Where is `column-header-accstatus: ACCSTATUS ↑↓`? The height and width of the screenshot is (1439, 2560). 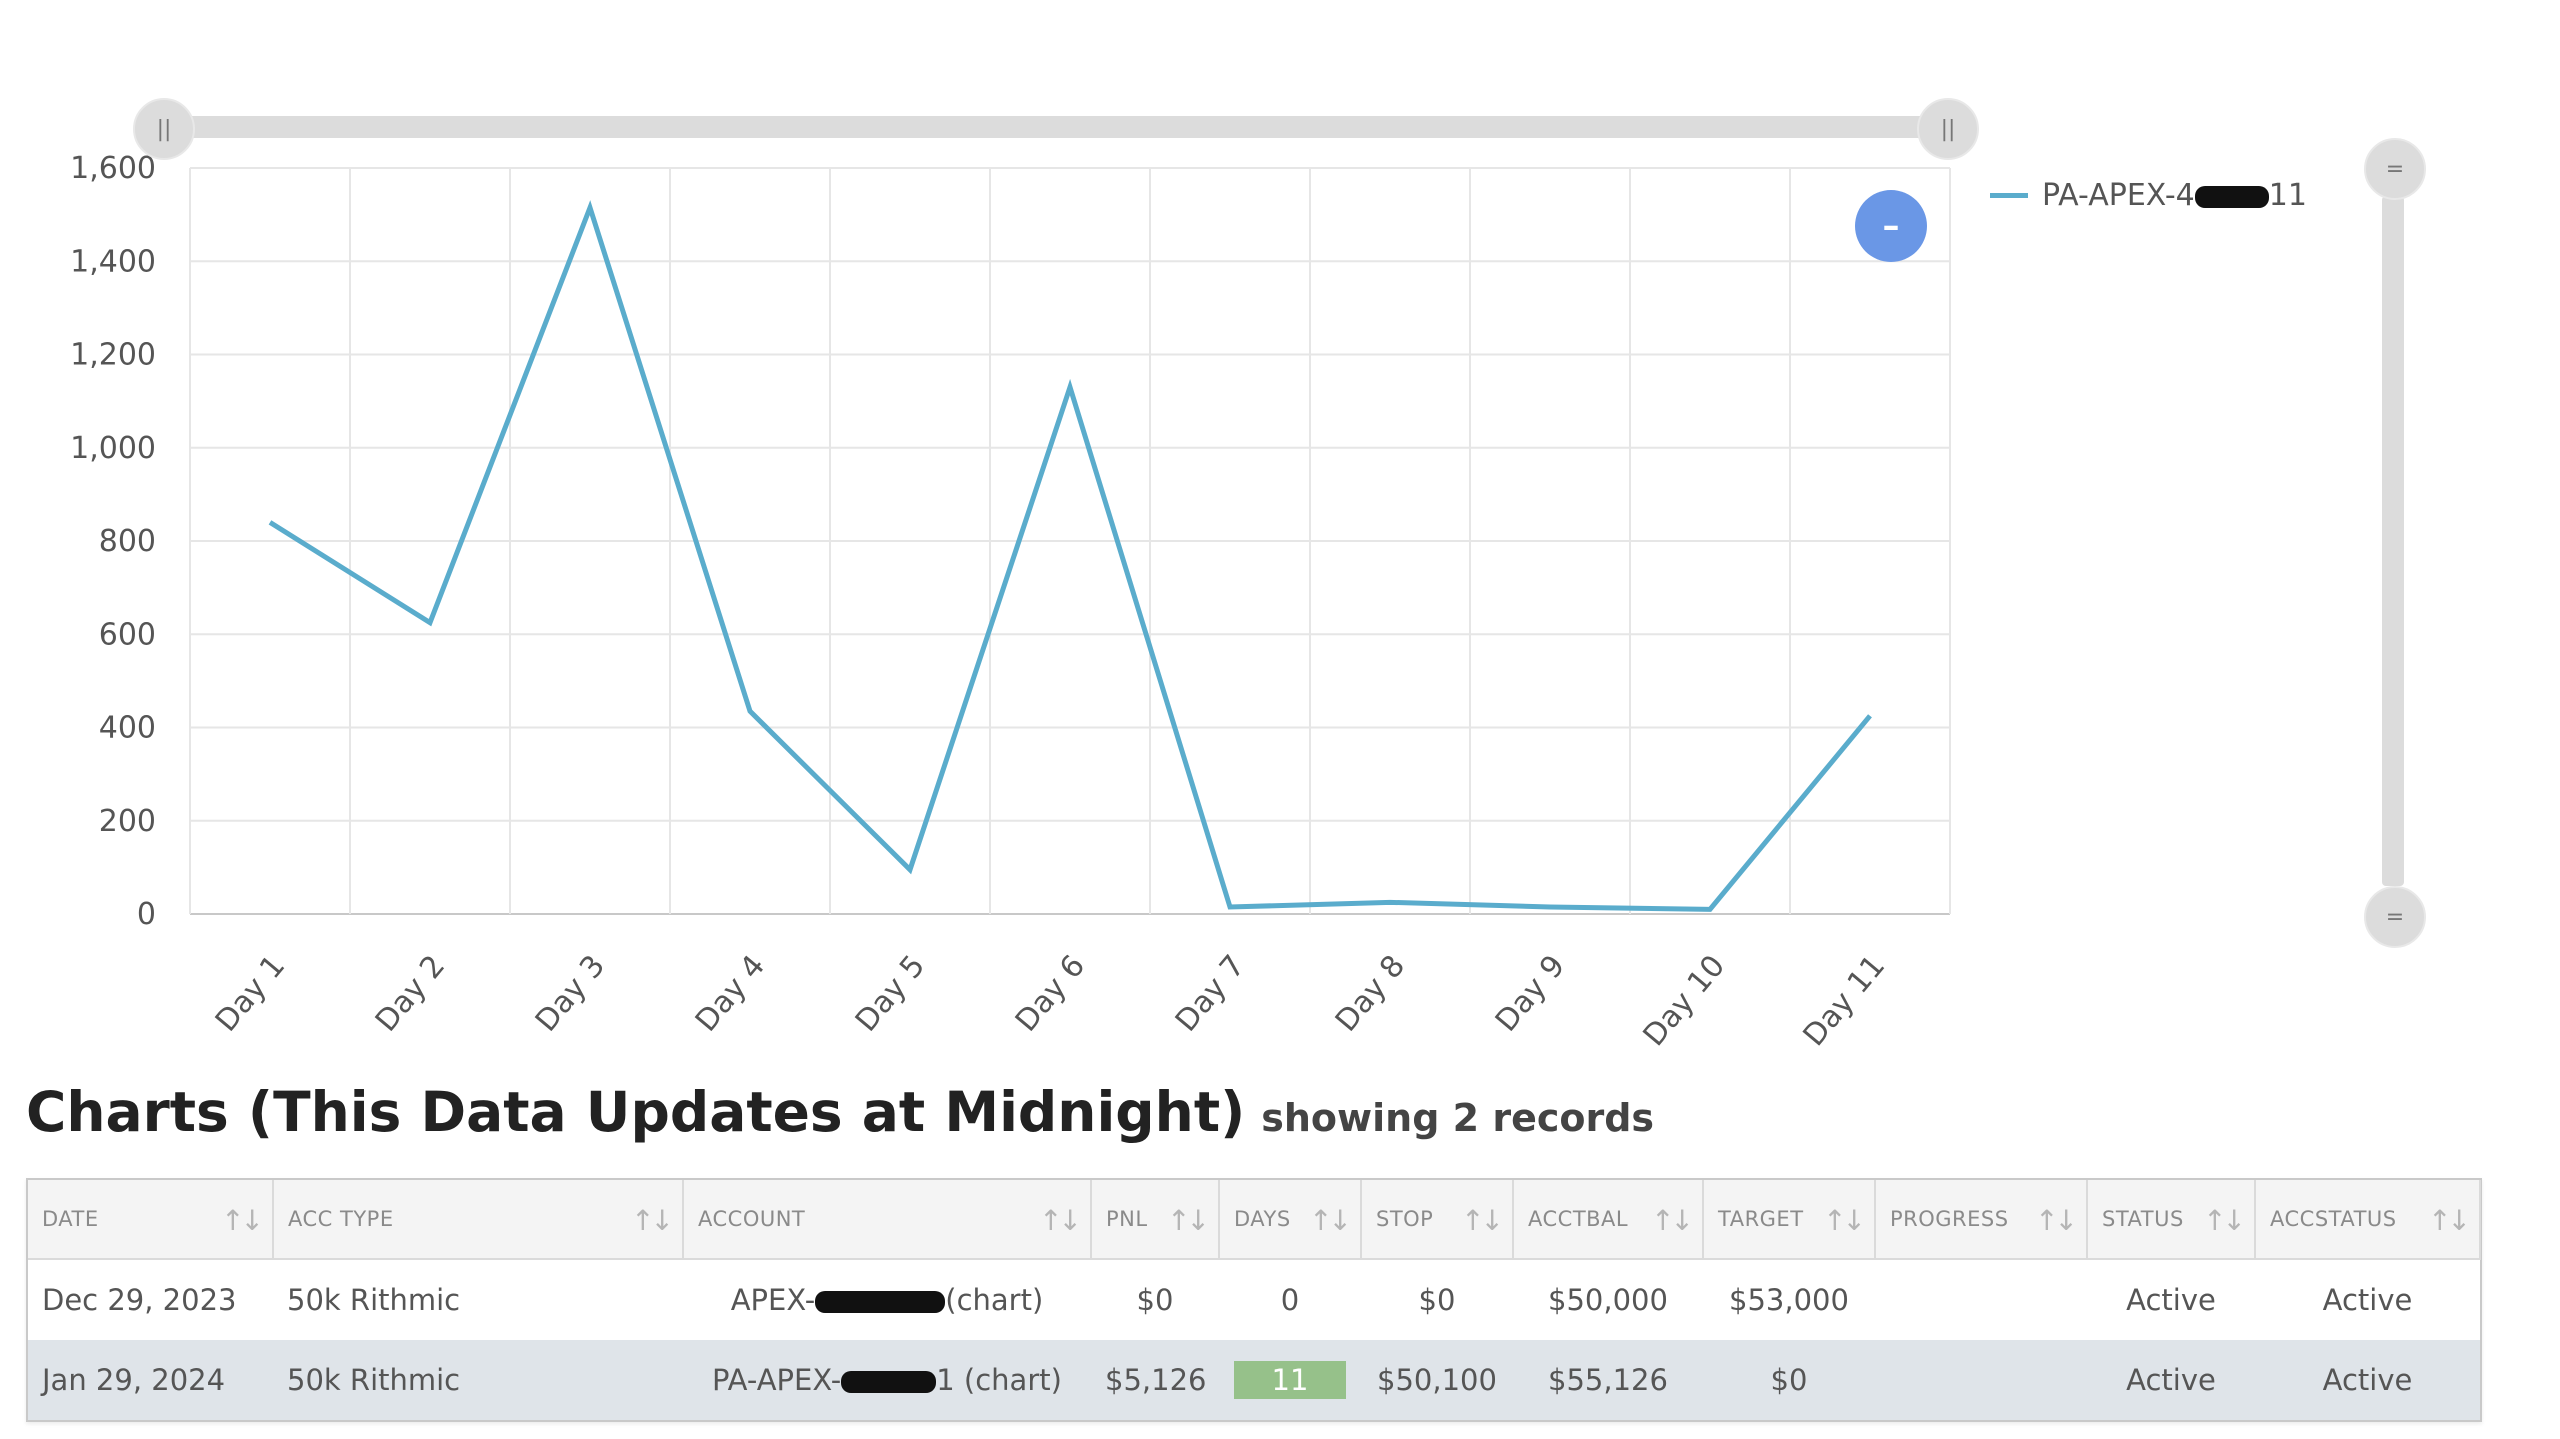 column-header-accstatus: ACCSTATUS ↑↓ is located at coordinates (2368, 1220).